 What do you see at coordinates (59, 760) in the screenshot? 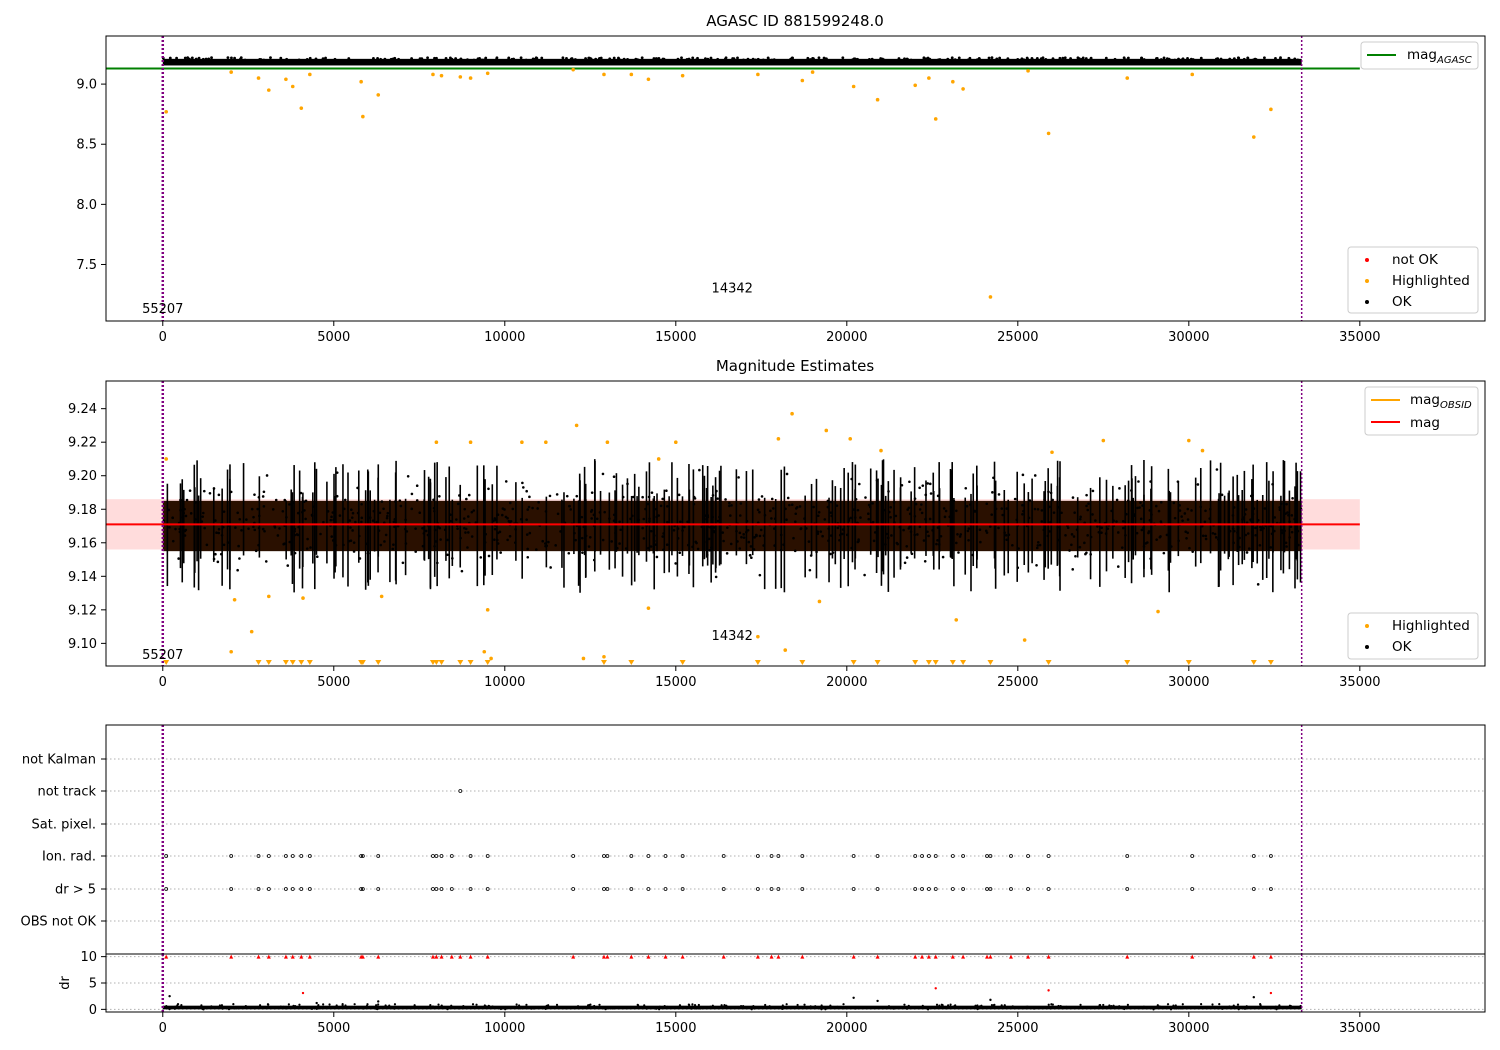
I see `flag-label: not Kalman` at bounding box center [59, 760].